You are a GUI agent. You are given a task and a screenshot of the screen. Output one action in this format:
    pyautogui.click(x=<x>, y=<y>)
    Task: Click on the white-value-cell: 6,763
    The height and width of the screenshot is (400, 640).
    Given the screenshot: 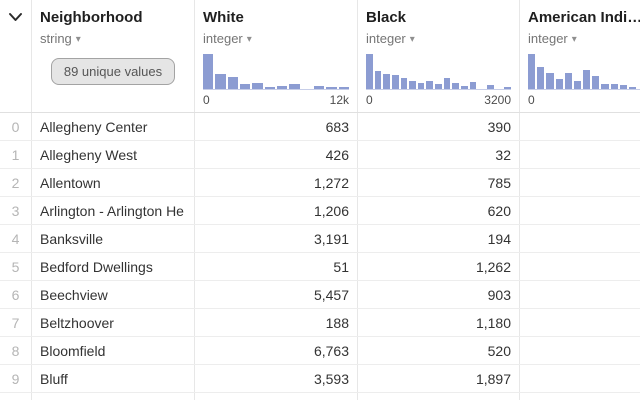 What is the action you would take?
    pyautogui.click(x=276, y=350)
    